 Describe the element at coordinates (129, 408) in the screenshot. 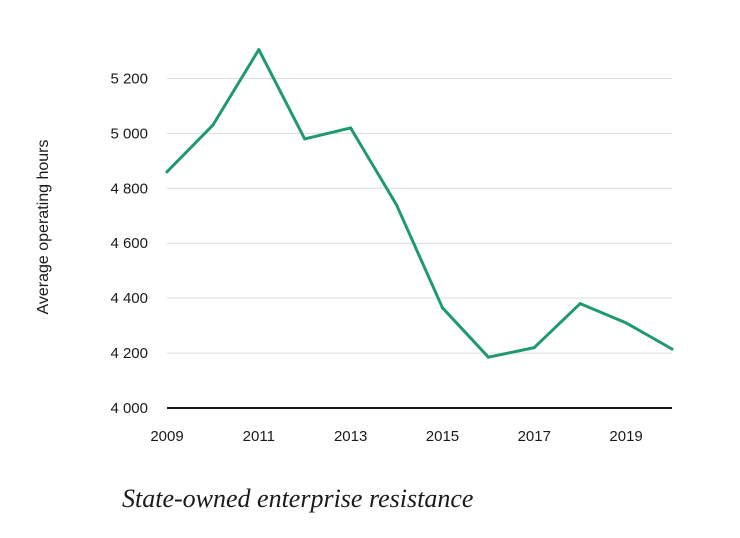

I see `y-tick-label: 4 000` at that location.